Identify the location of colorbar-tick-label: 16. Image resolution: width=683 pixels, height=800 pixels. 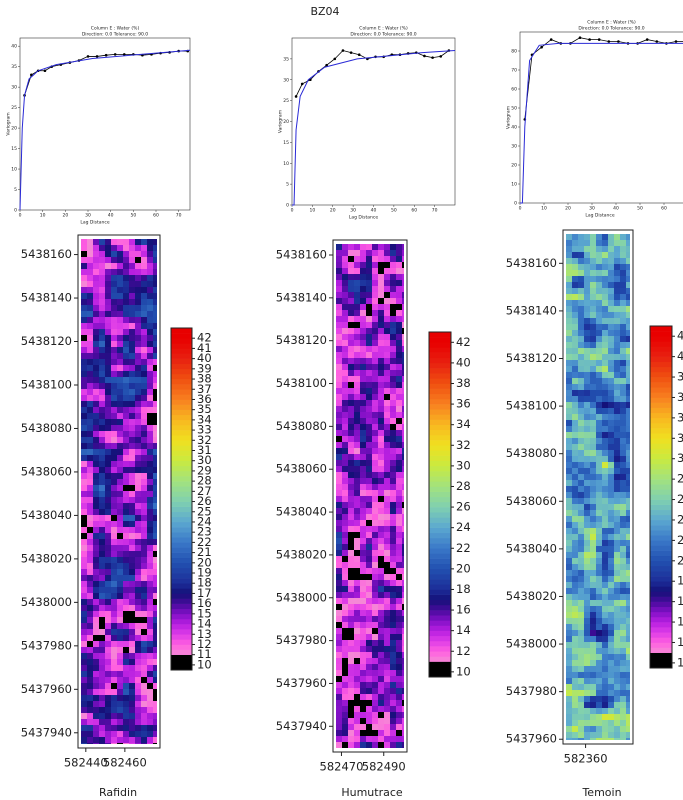
(680, 601).